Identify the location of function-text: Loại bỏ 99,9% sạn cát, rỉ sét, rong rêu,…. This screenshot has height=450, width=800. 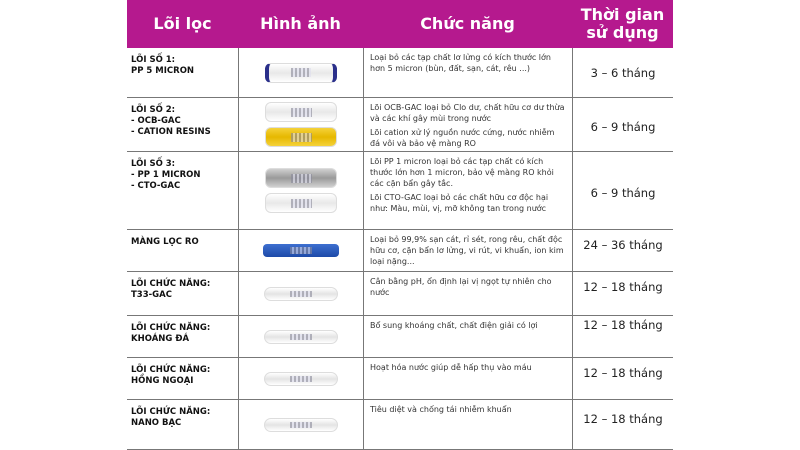
(467, 250).